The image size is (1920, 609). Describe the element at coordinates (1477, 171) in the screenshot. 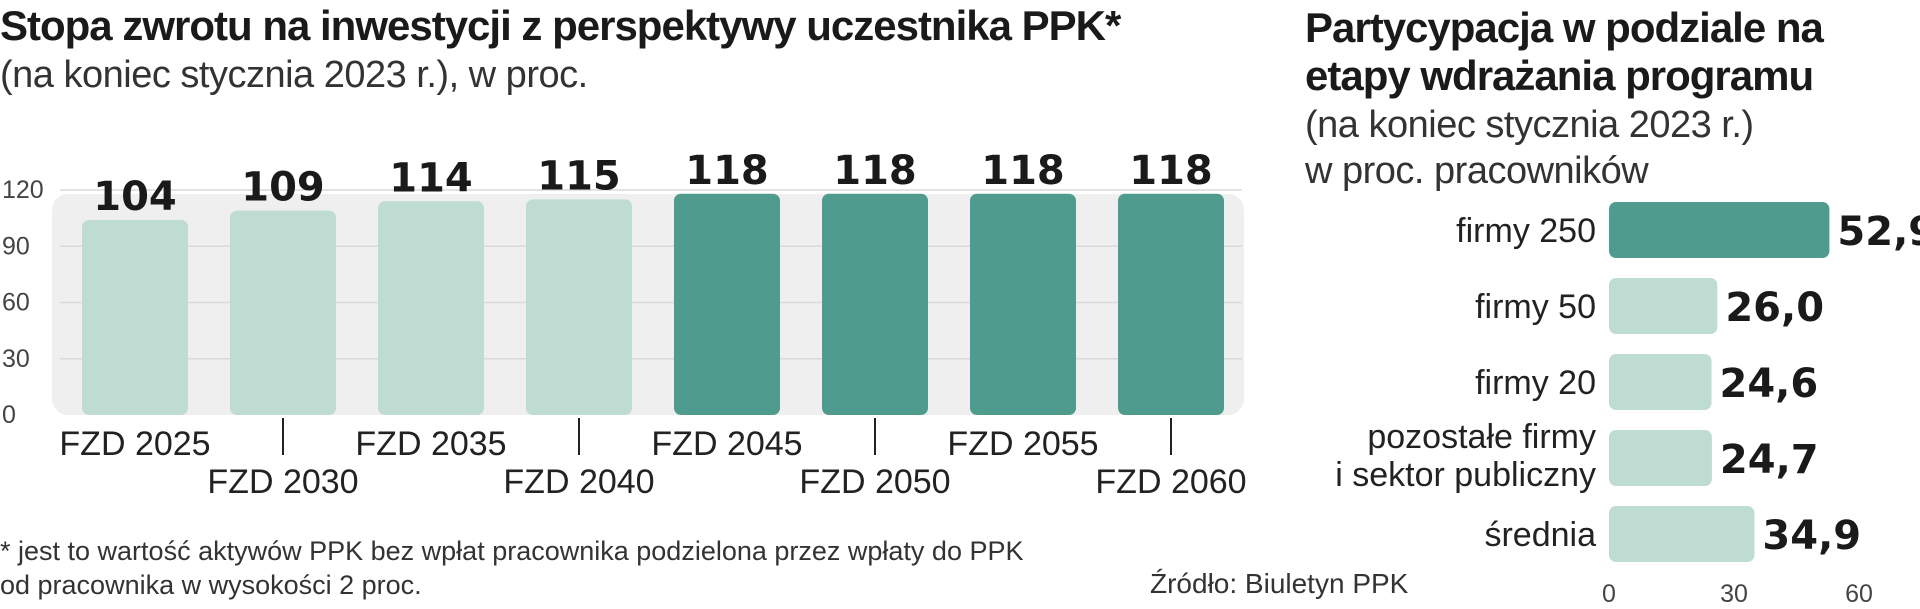

I see `right-chart-subtitle-line2: w proc. pracowników` at that location.